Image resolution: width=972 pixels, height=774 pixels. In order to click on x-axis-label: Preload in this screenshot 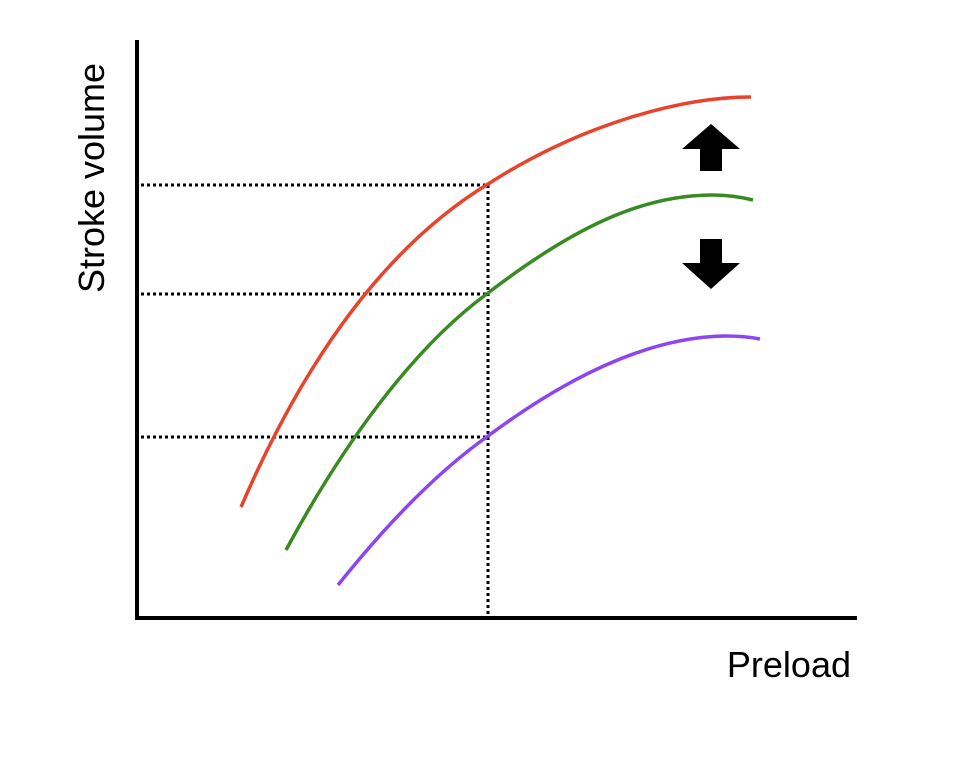, I will do `click(789, 664)`.